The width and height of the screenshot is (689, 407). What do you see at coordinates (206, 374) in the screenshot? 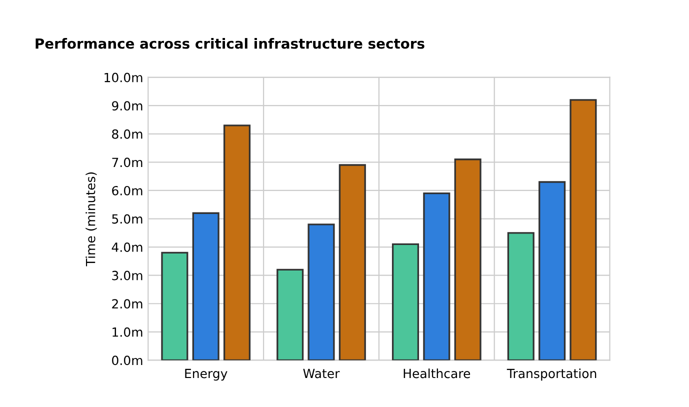
I see `x-tick-label: Energy` at bounding box center [206, 374].